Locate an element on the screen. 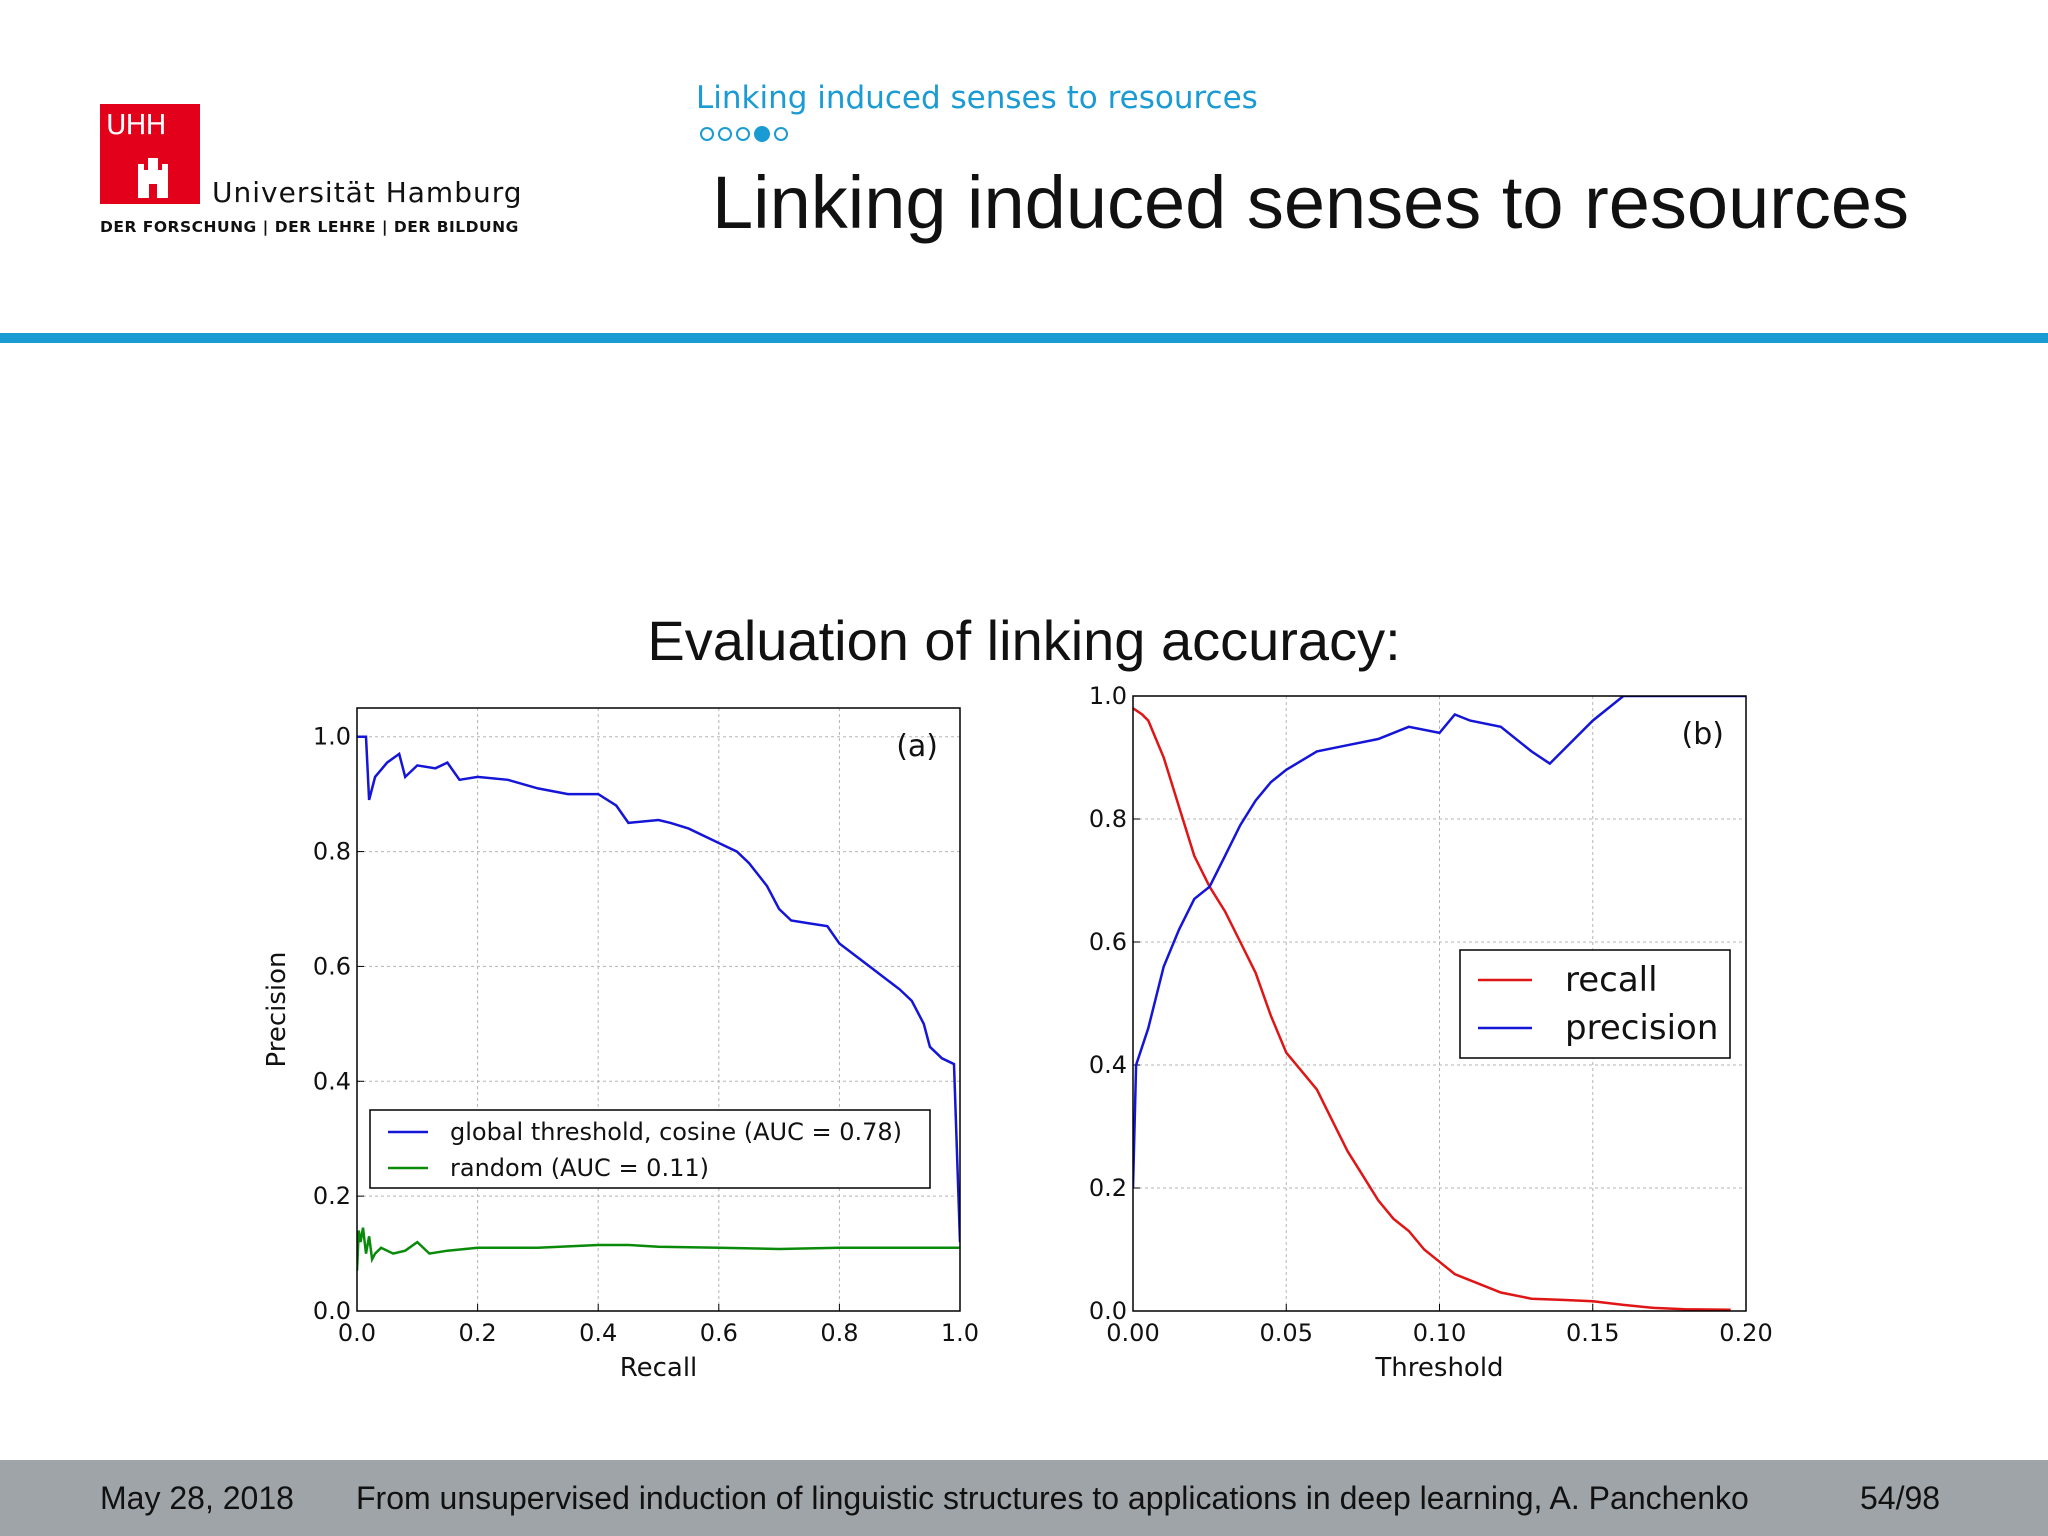  x-tick-label: 0.15 is located at coordinates (1592, 1333).